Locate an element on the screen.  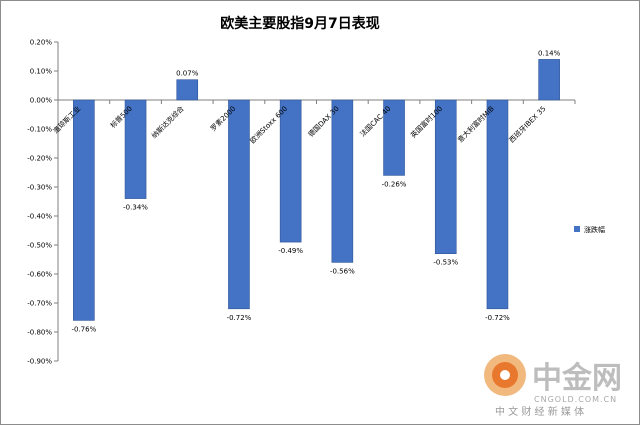
category-label: 西班牙IBEX 35 is located at coordinates (527, 124).